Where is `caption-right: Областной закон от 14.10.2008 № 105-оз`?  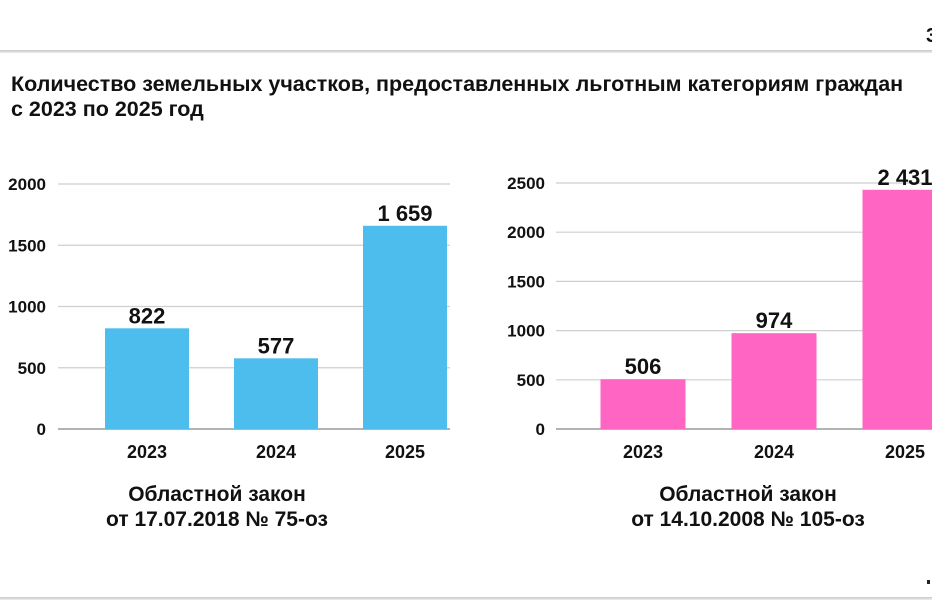 caption-right: Областной закон от 14.10.2008 № 105-оз is located at coordinates (748, 507).